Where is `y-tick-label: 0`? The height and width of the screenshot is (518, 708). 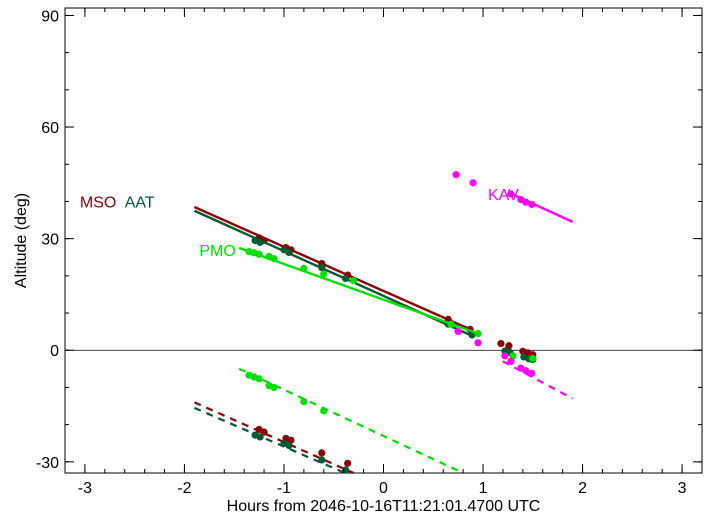
y-tick-label: 0 is located at coordinates (54, 351).